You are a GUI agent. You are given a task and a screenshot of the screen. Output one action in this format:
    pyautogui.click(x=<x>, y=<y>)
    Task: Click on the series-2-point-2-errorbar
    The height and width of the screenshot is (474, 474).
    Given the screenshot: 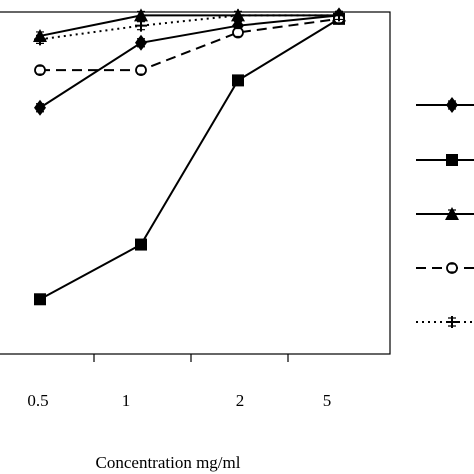 What is the action you would take?
    pyautogui.click(x=141, y=244)
    